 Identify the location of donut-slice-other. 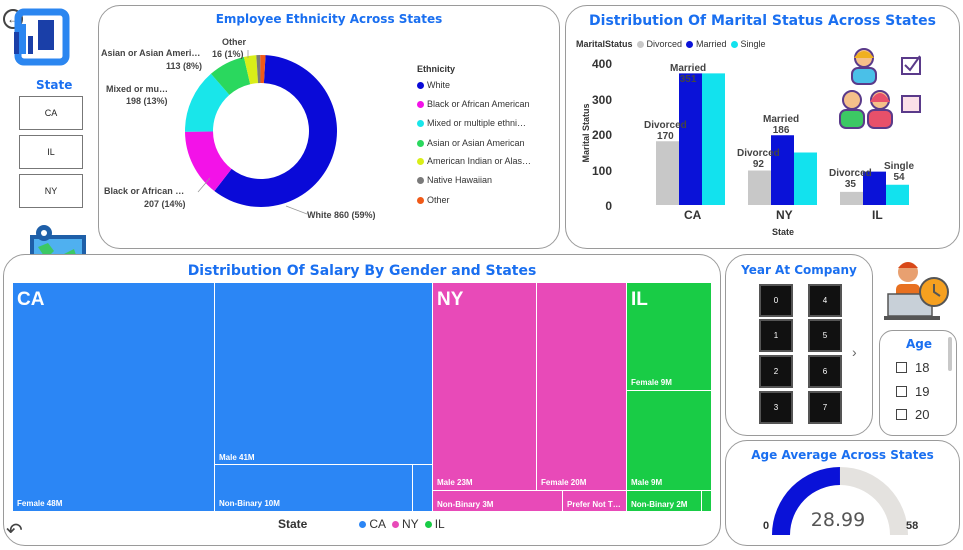
(263, 69).